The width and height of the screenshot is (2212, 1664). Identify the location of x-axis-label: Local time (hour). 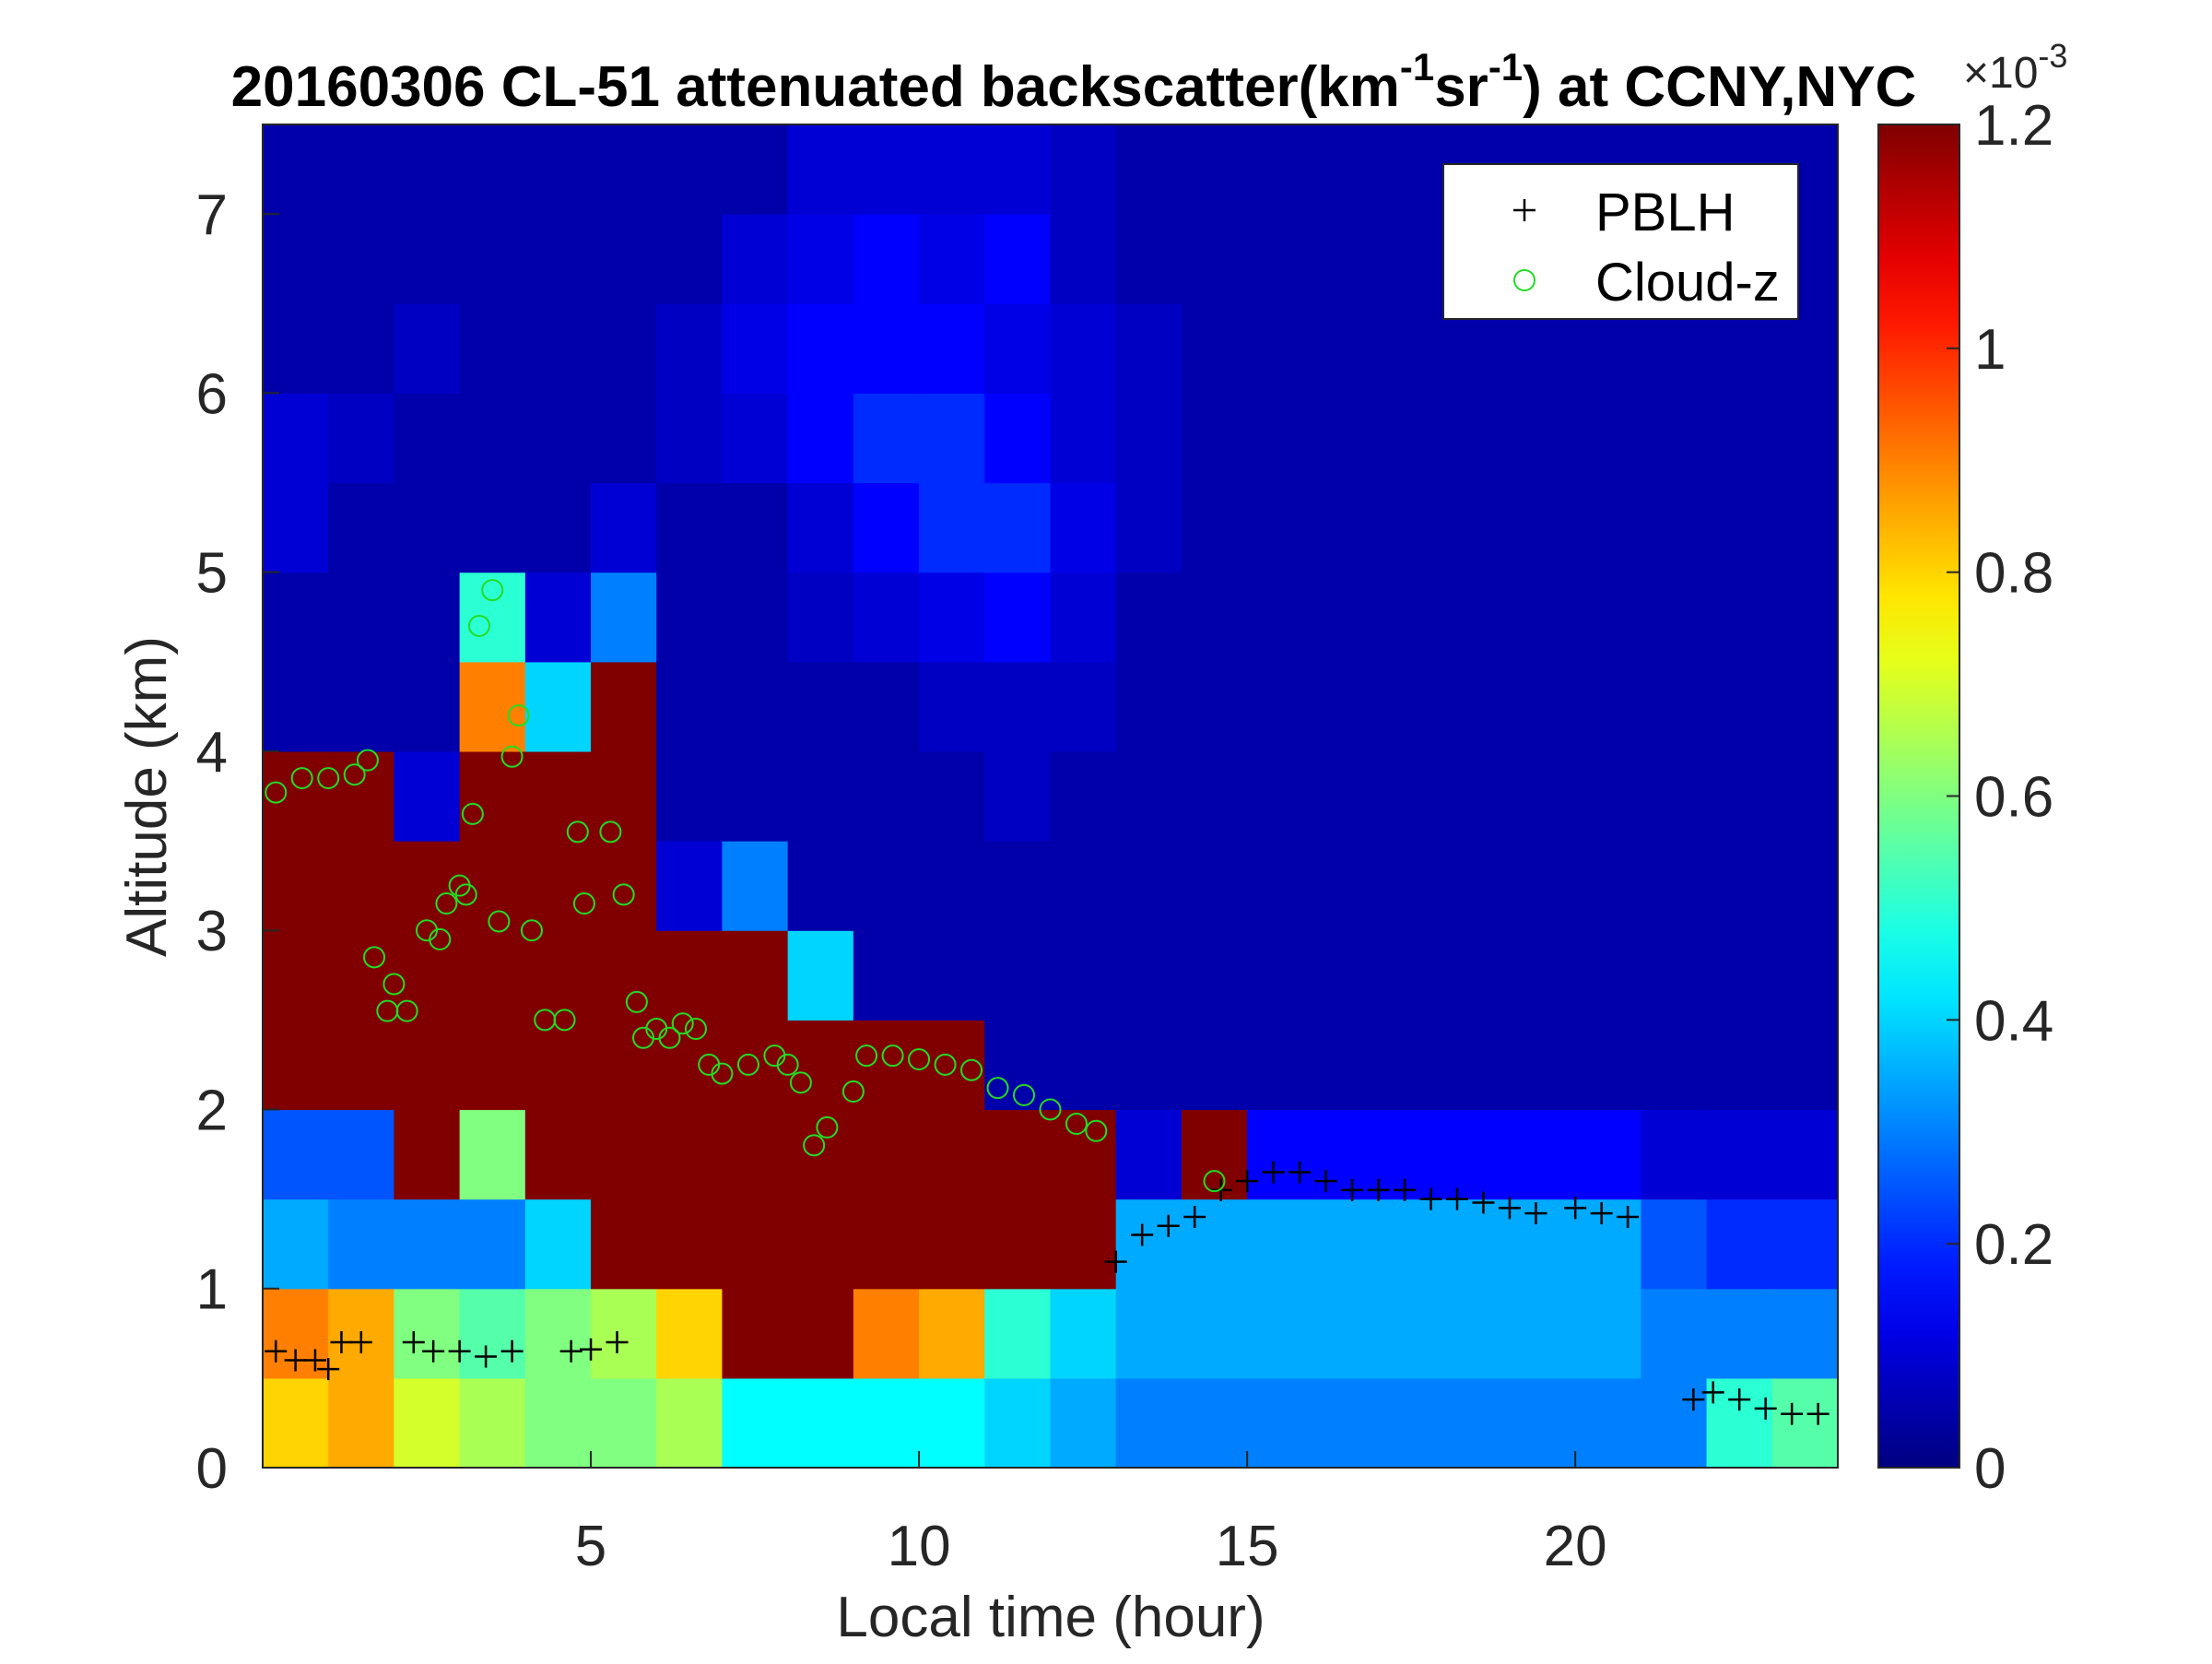
(1050, 1617).